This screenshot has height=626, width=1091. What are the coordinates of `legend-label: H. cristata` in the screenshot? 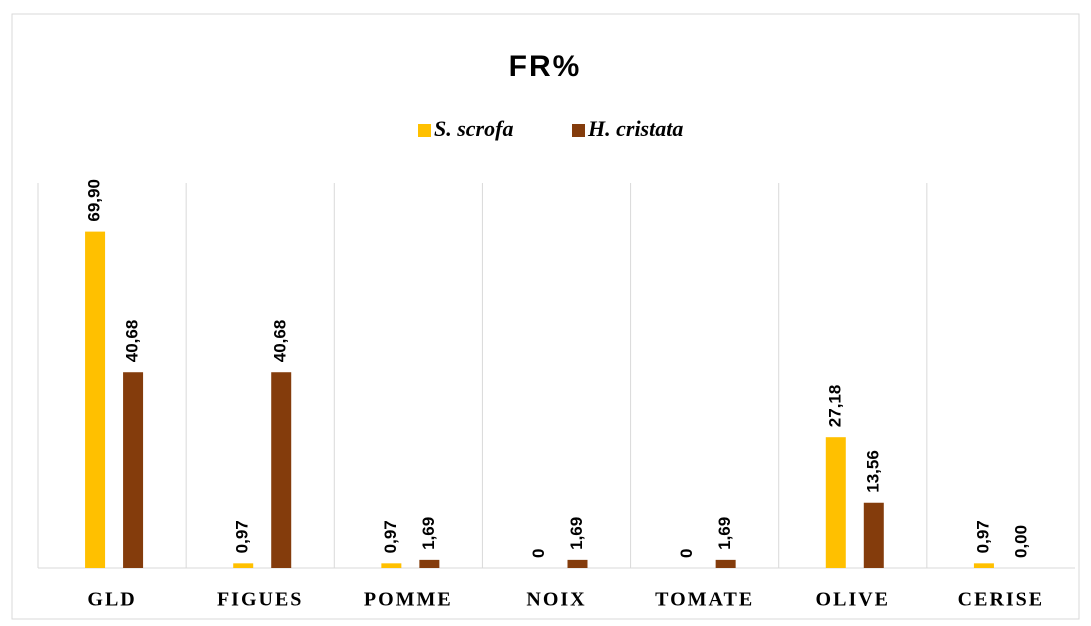 It's located at (635, 128).